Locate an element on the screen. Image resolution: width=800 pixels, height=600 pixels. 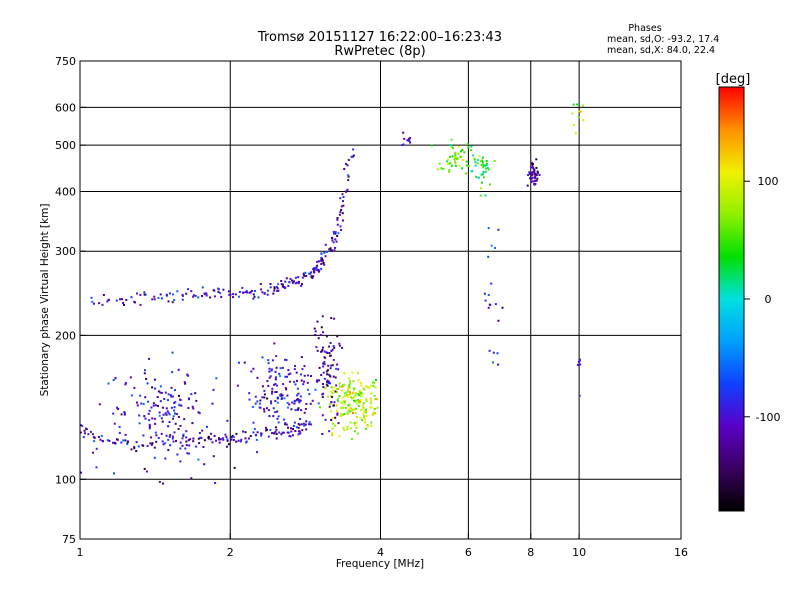
y-tick-label: 100 is located at coordinates (65, 479).